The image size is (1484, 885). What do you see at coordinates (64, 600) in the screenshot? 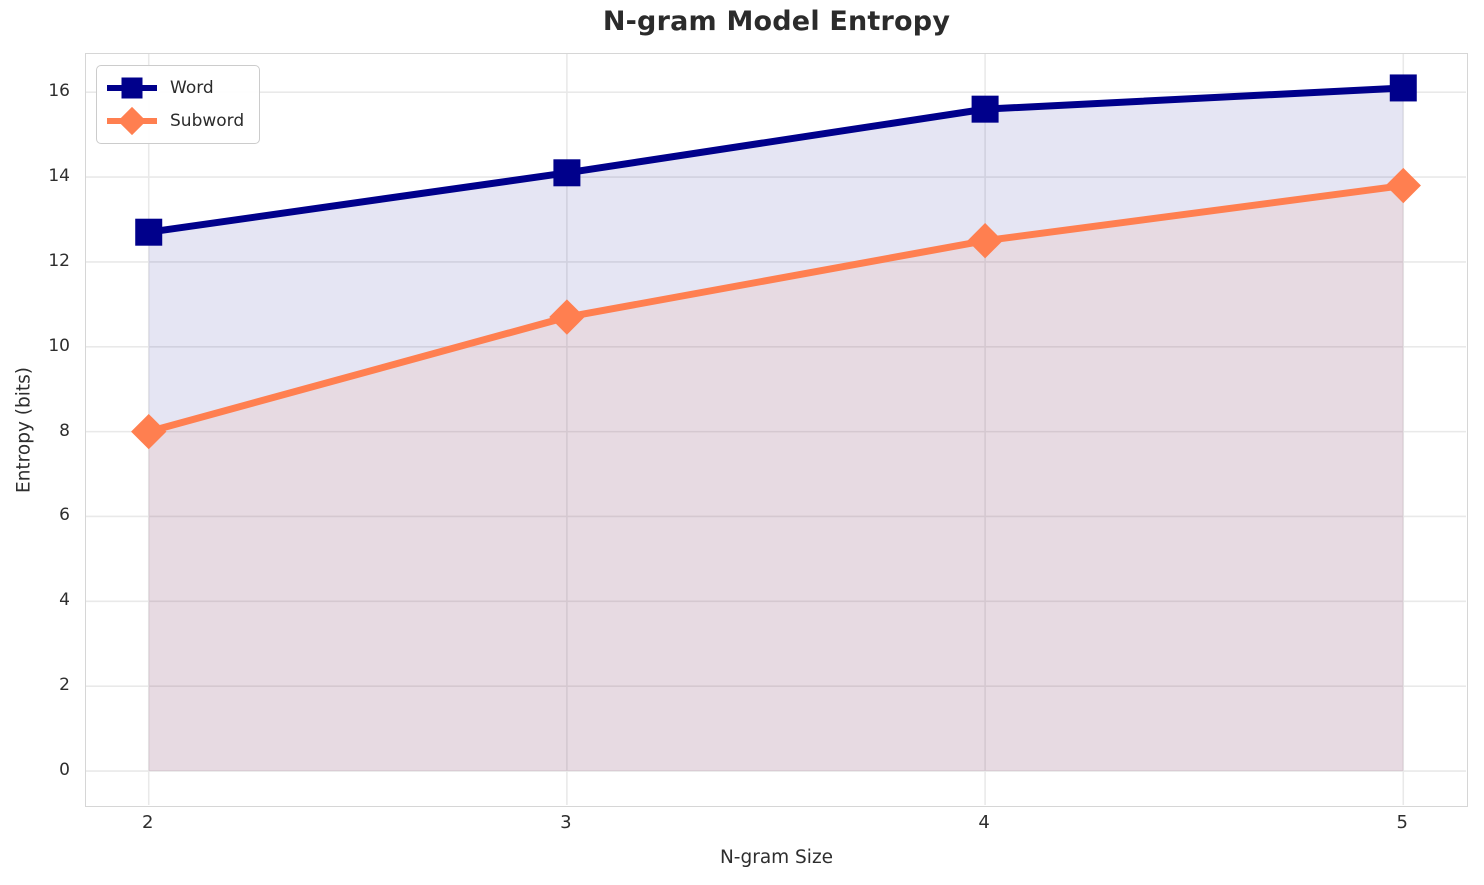
I see `y-tick-label: 4` at bounding box center [64, 600].